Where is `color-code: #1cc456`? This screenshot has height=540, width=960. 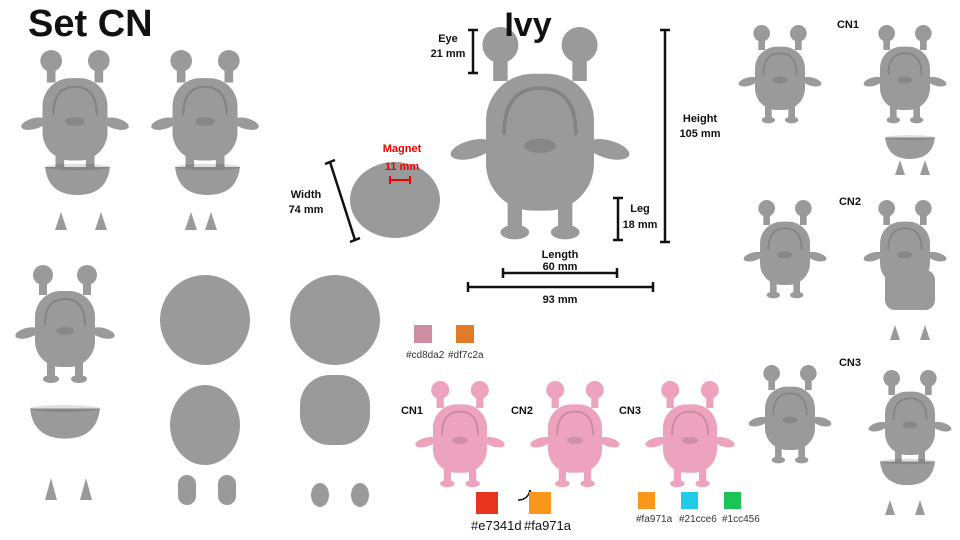 color-code: #1cc456 is located at coordinates (741, 519).